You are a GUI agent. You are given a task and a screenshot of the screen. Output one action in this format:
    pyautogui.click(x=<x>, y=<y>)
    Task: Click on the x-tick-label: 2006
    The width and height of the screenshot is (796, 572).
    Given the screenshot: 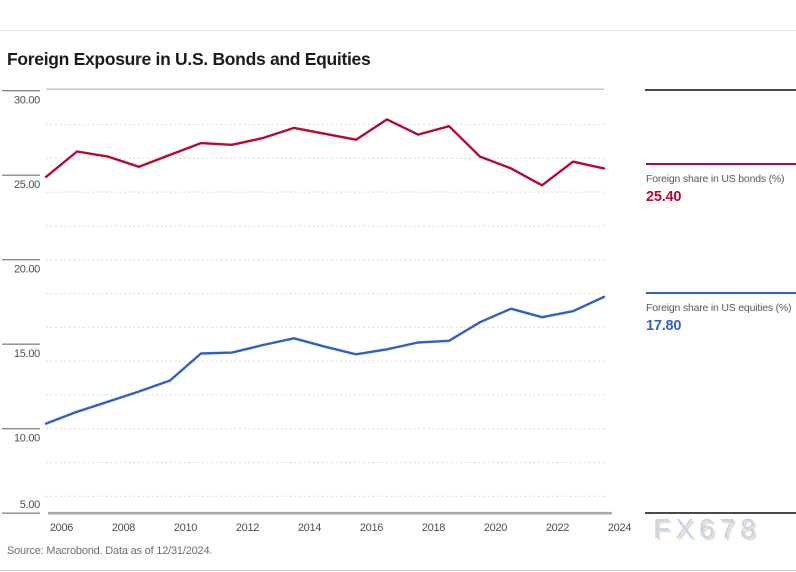 What is the action you would take?
    pyautogui.click(x=61, y=528)
    